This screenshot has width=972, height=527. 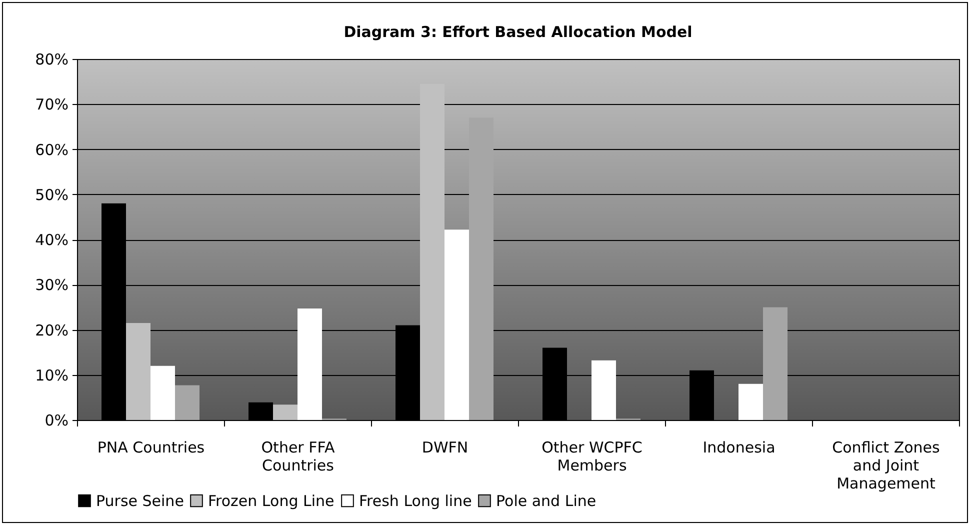 I want to click on x-tick-label: DWFN, so click(x=445, y=447).